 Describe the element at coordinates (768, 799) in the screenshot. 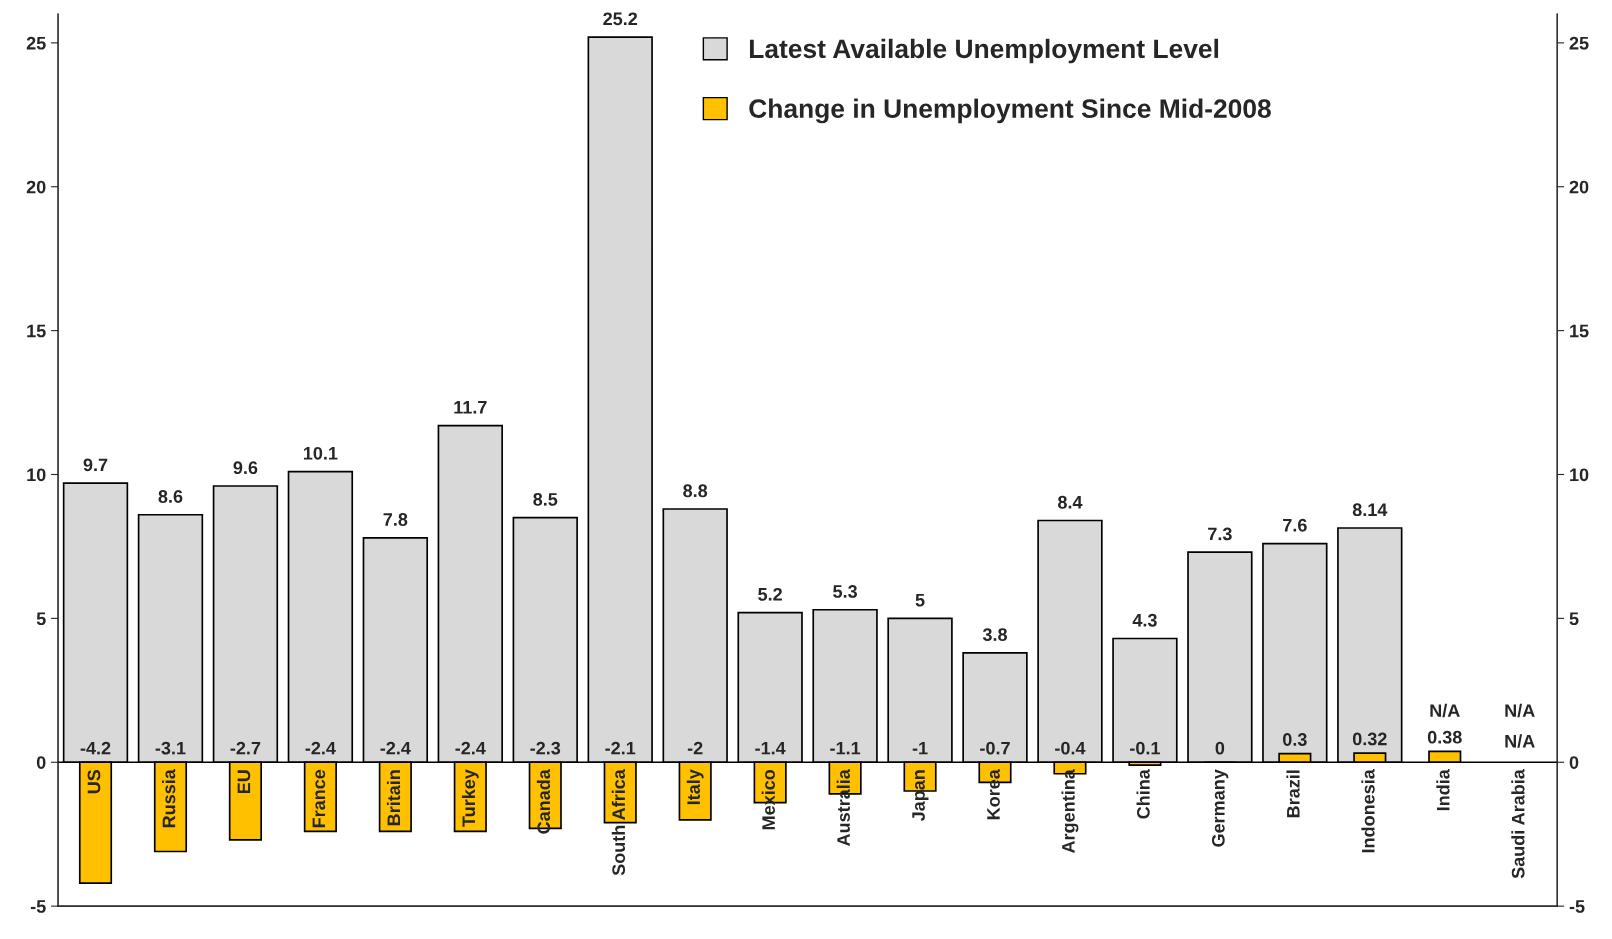

I see `x-tick-label: Mexico` at that location.